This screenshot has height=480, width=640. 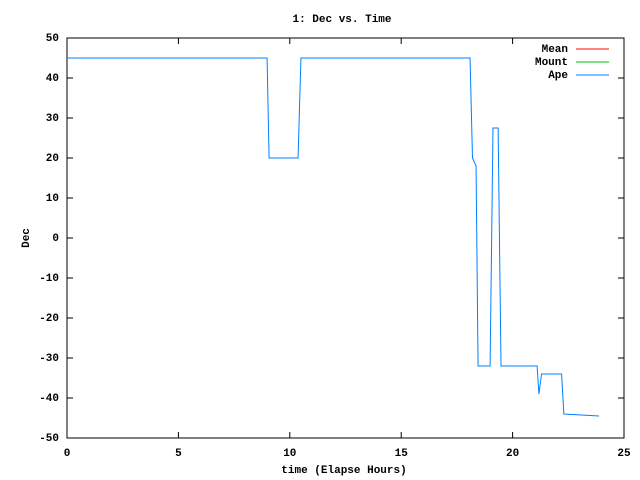 What do you see at coordinates (341, 20) in the screenshot?
I see `chart-title: 1: Dec vs. Time` at bounding box center [341, 20].